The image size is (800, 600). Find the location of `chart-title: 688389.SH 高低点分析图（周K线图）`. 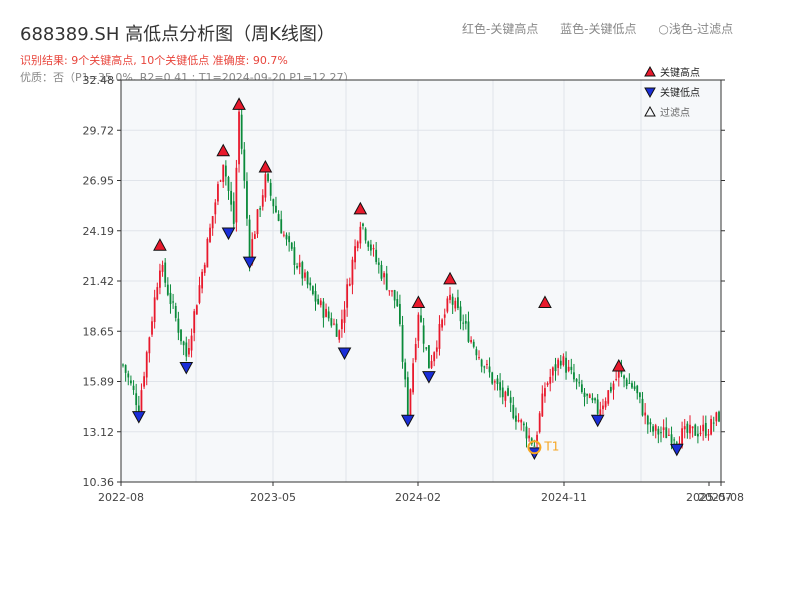

chart-title: 688389.SH 高低点分析图（周K线图） is located at coordinates (177, 34).